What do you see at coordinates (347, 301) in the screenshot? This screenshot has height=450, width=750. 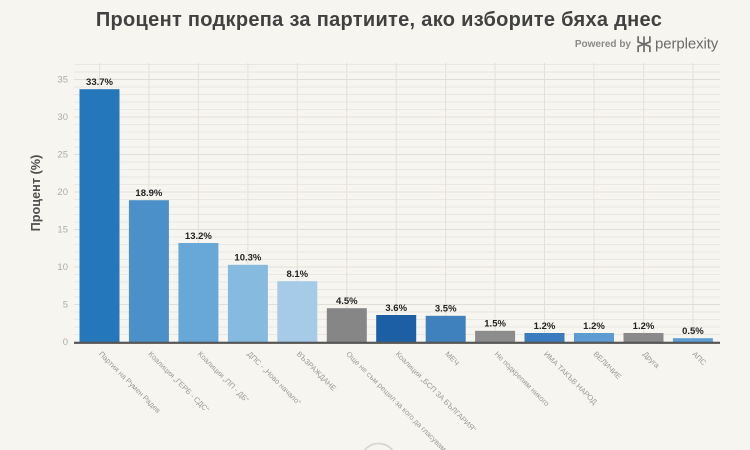 I see `svg-text: 4.5%` at bounding box center [347, 301].